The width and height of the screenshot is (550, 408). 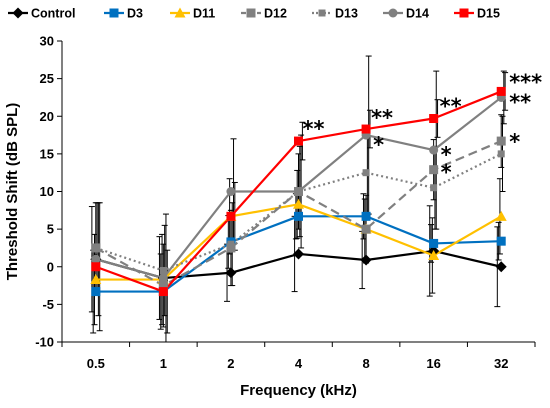 I want to click on legend-label: Control, so click(x=53, y=14).